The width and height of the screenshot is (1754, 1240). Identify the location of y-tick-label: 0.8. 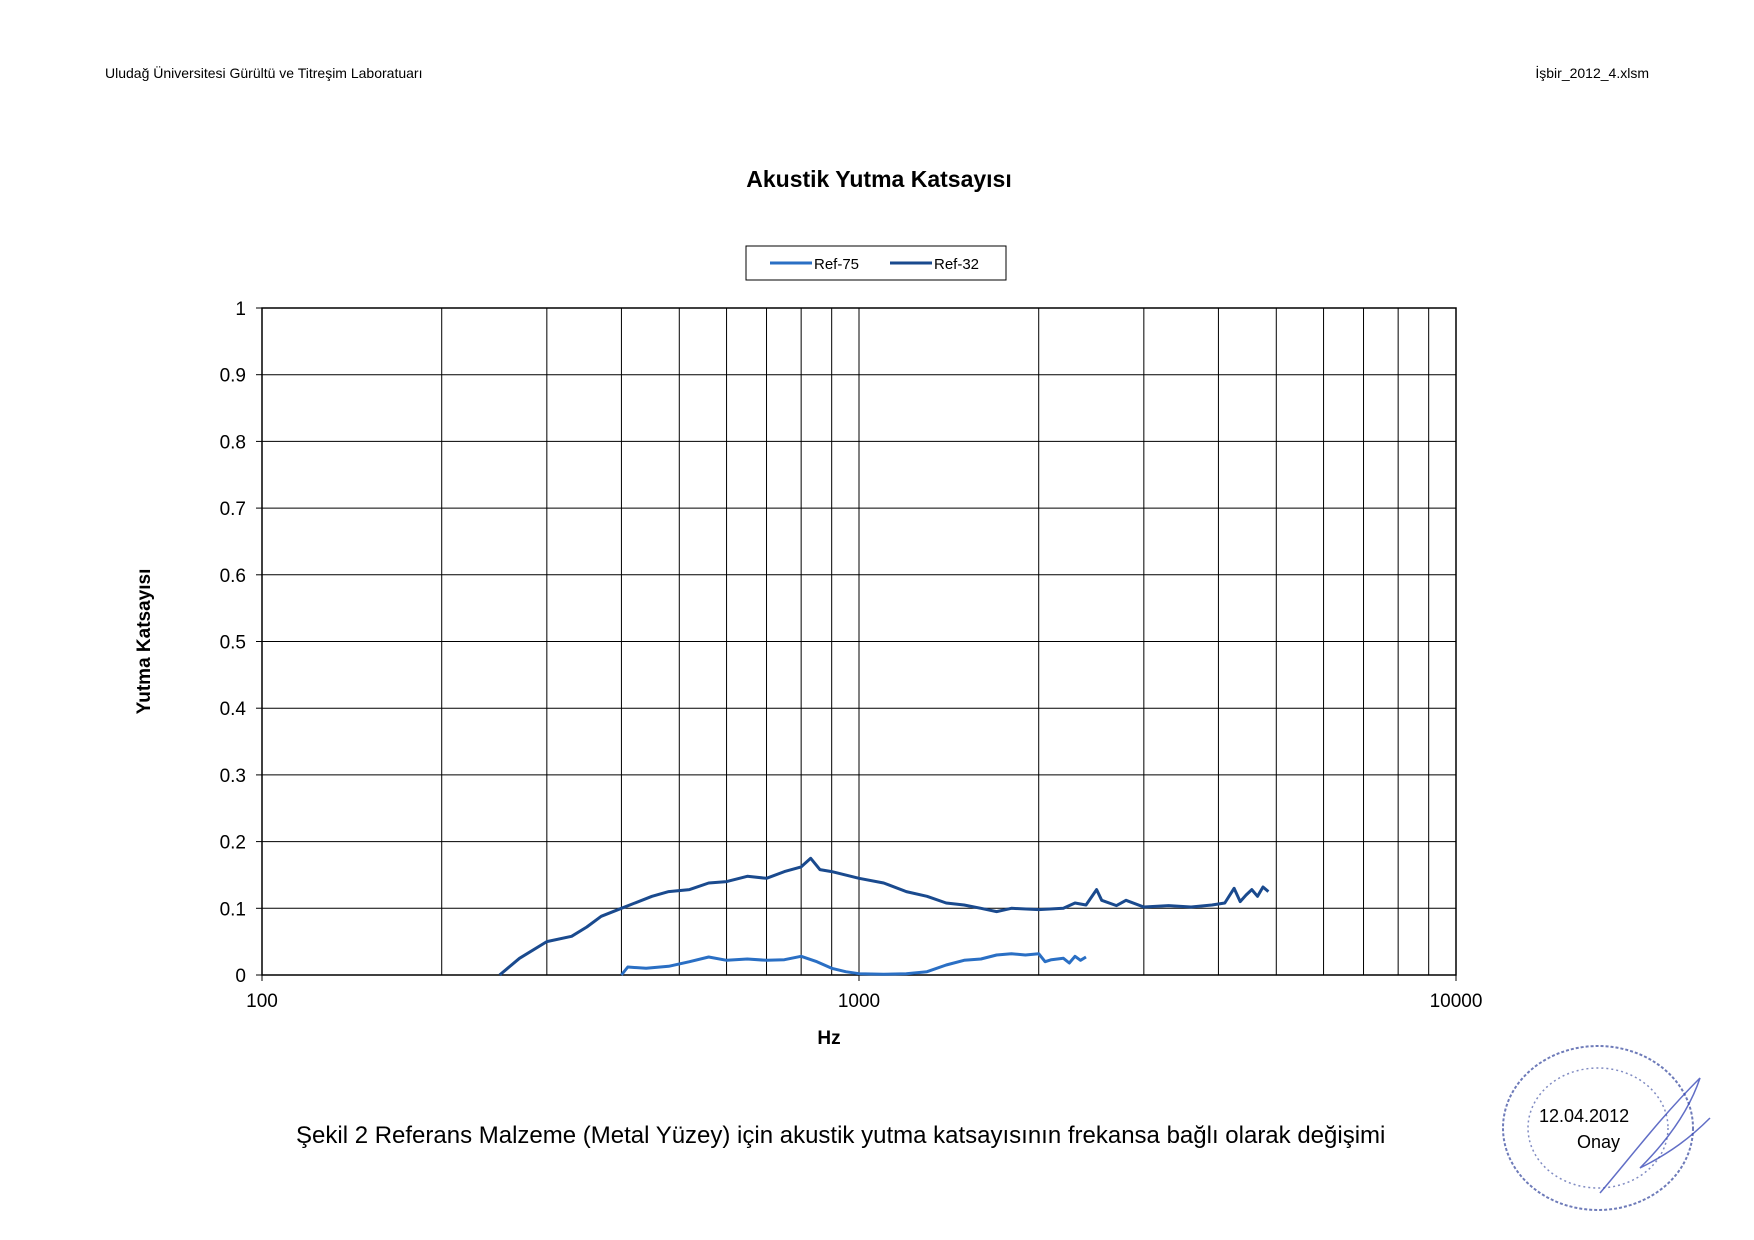
(233, 442).